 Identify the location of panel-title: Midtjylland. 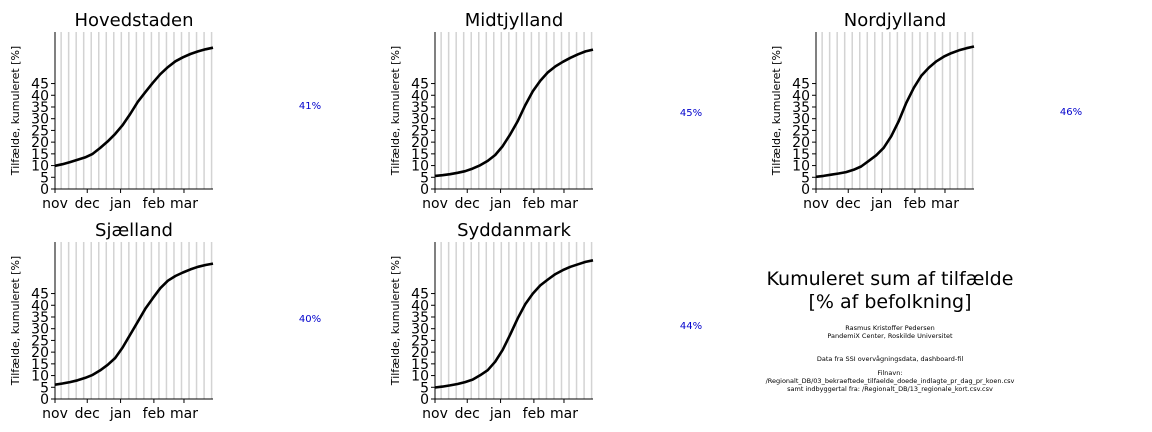
(514, 20).